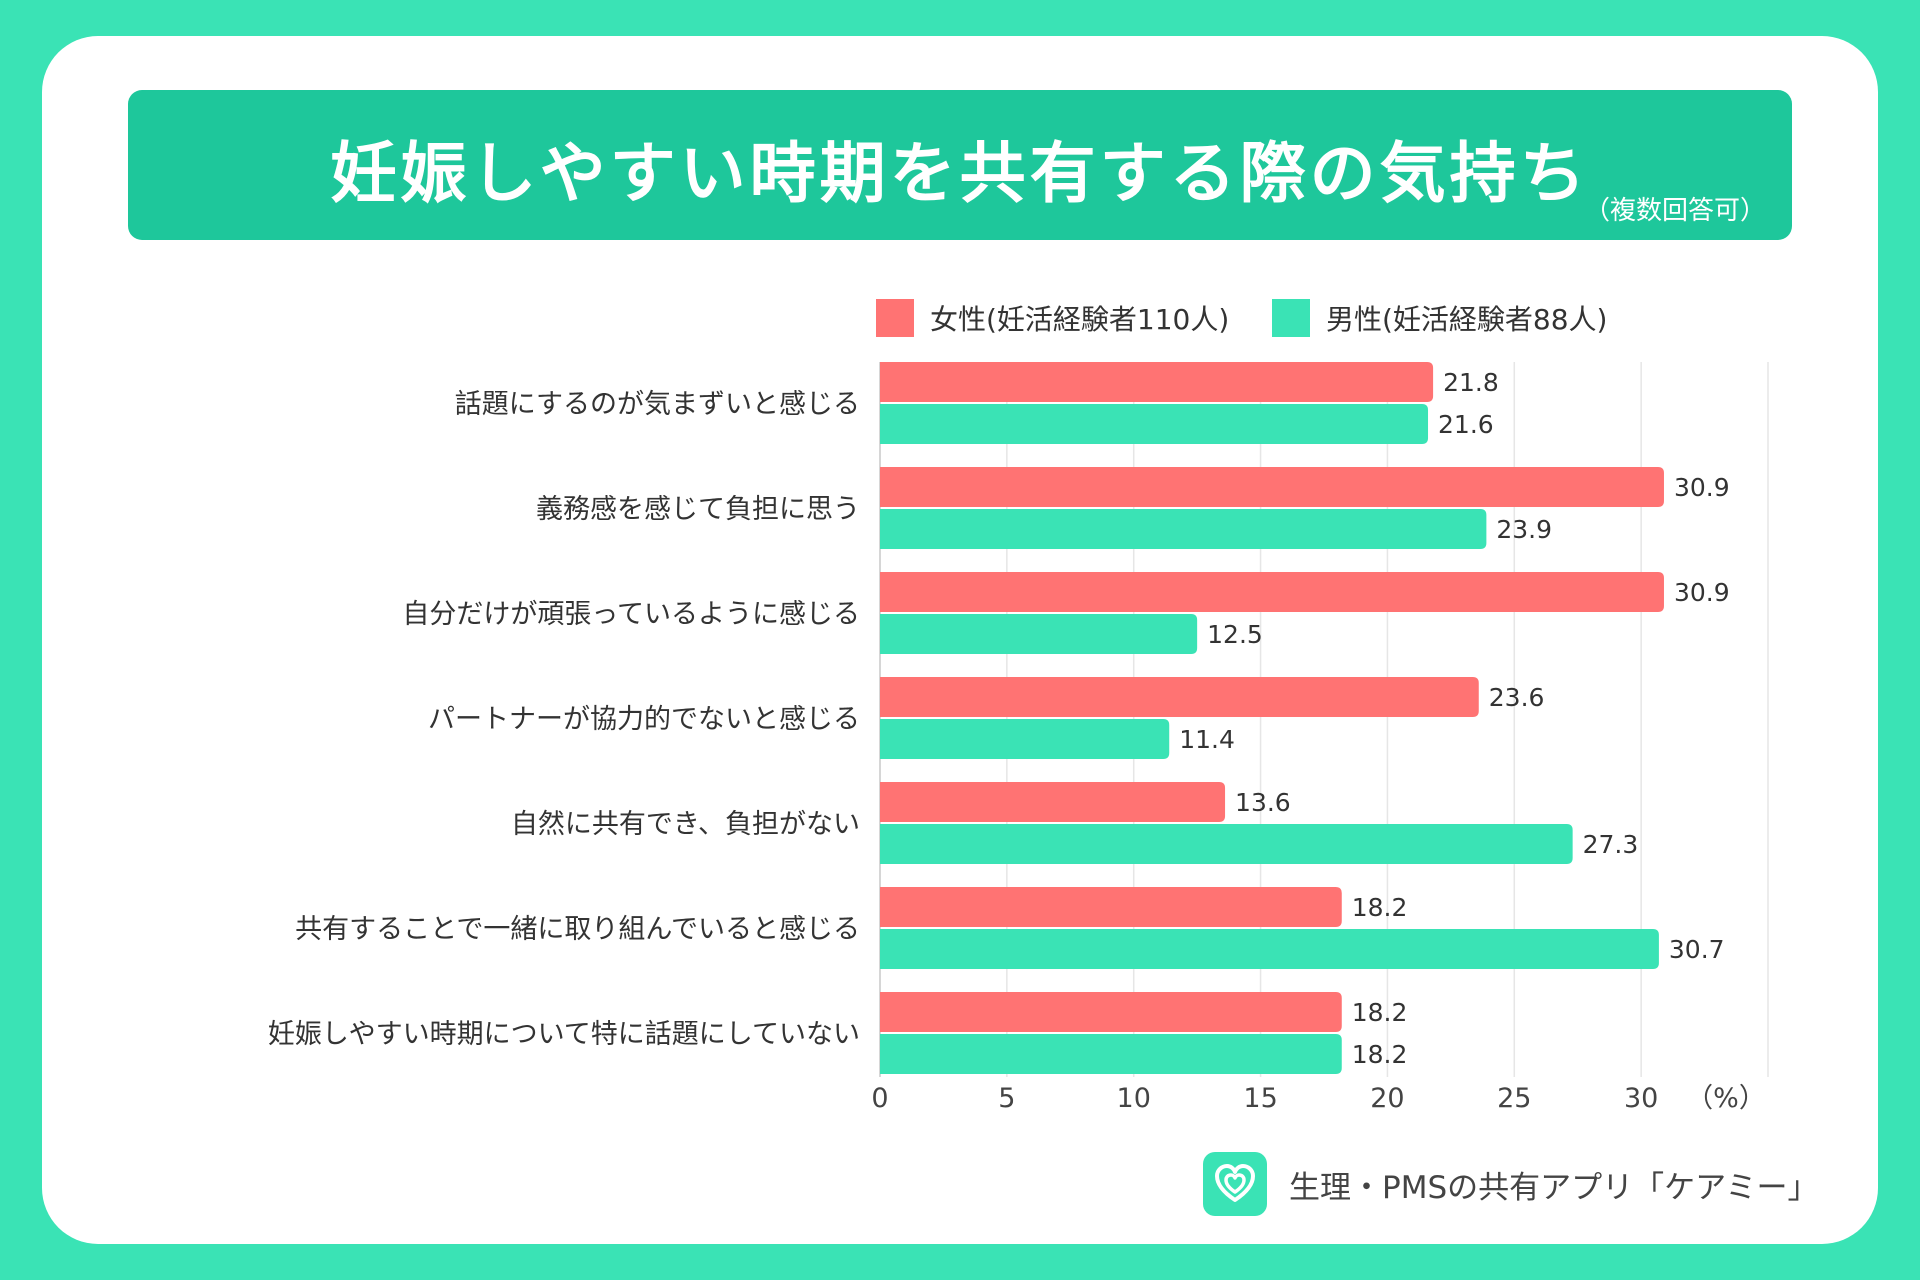  I want to click on x-tick-label: 20, so click(1387, 1098).